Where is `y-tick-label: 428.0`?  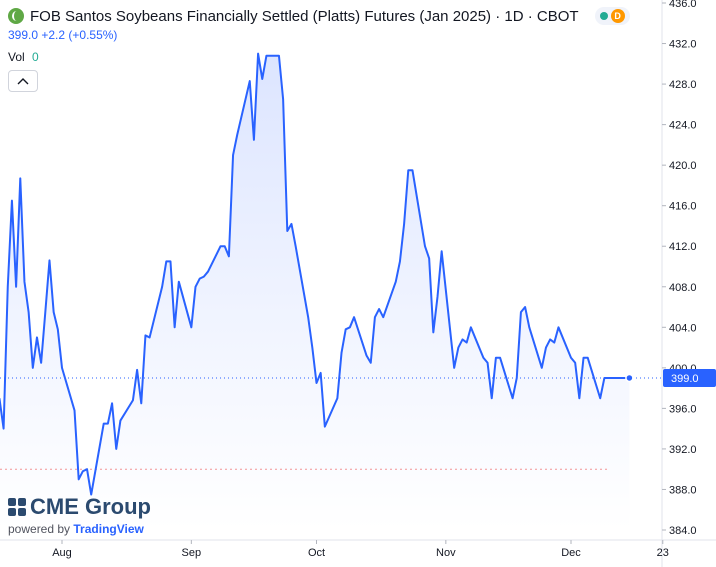 y-tick-label: 428.0 is located at coordinates (683, 85).